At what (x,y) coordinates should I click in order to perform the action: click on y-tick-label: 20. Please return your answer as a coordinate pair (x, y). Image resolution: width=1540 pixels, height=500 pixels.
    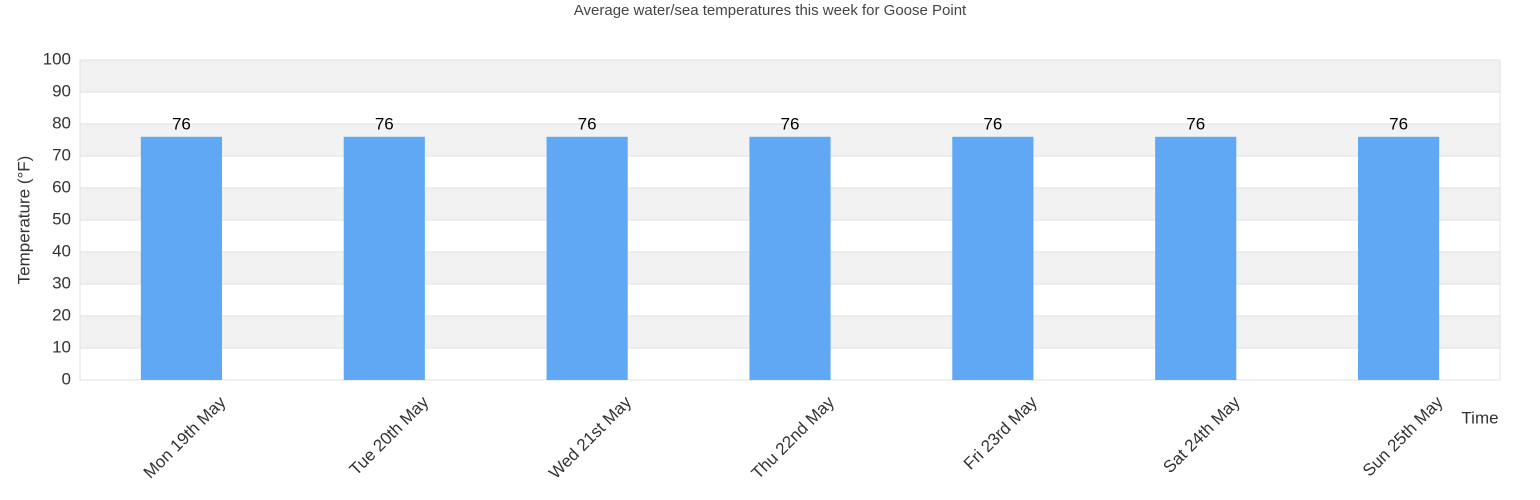
    Looking at the image, I should click on (61, 314).